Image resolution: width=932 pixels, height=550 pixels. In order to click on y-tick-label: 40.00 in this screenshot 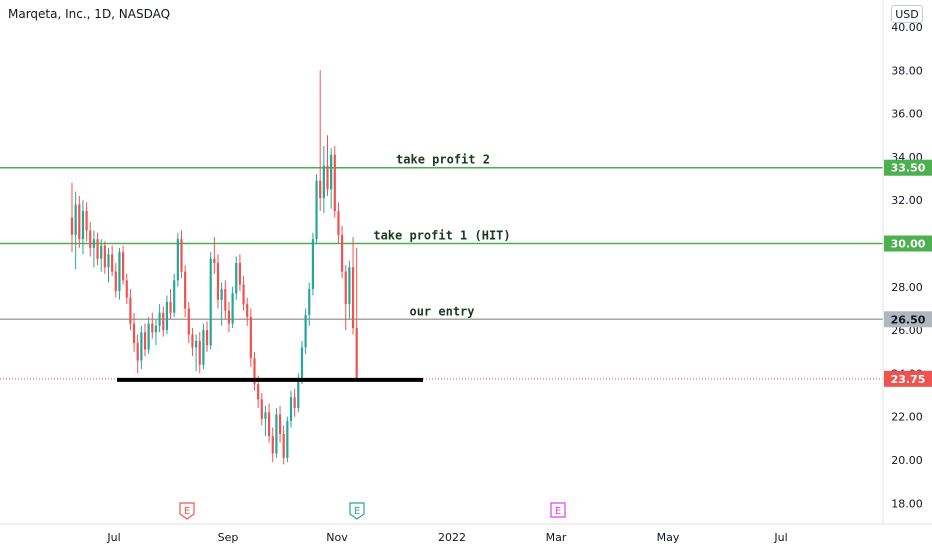, I will do `click(907, 27)`.